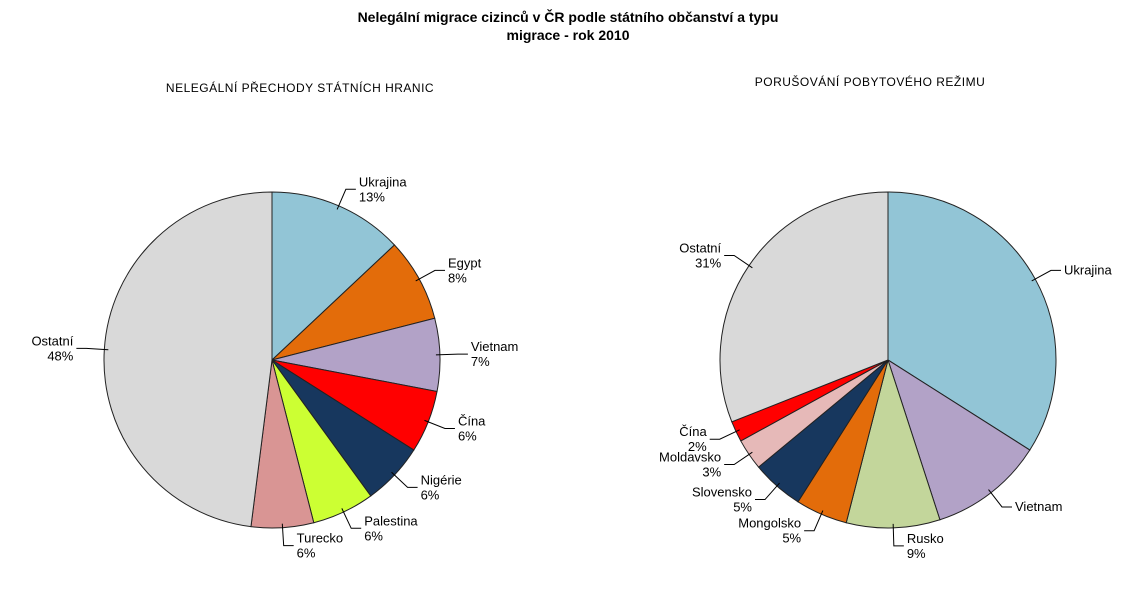  Describe the element at coordinates (480, 361) in the screenshot. I see `value-label: 7%` at that location.